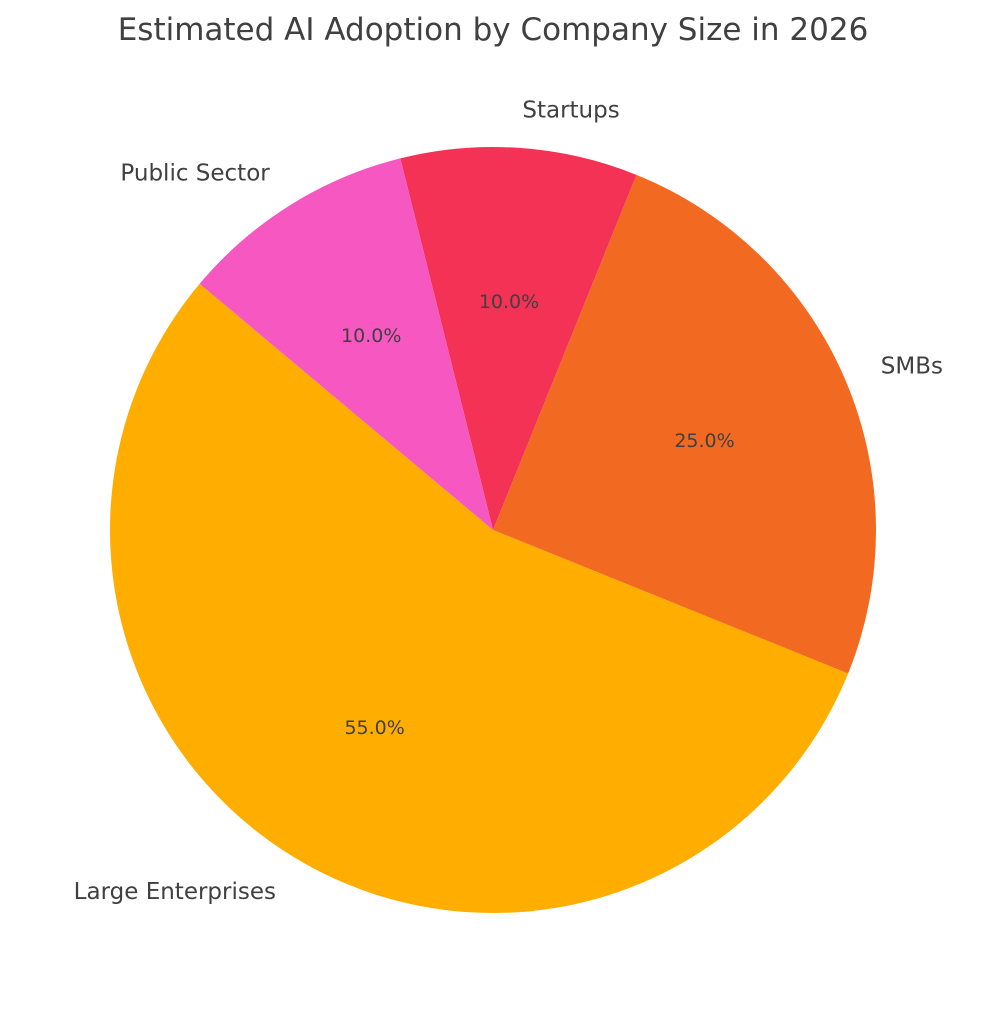  I want to click on pie-slice-startups, so click(518, 339).